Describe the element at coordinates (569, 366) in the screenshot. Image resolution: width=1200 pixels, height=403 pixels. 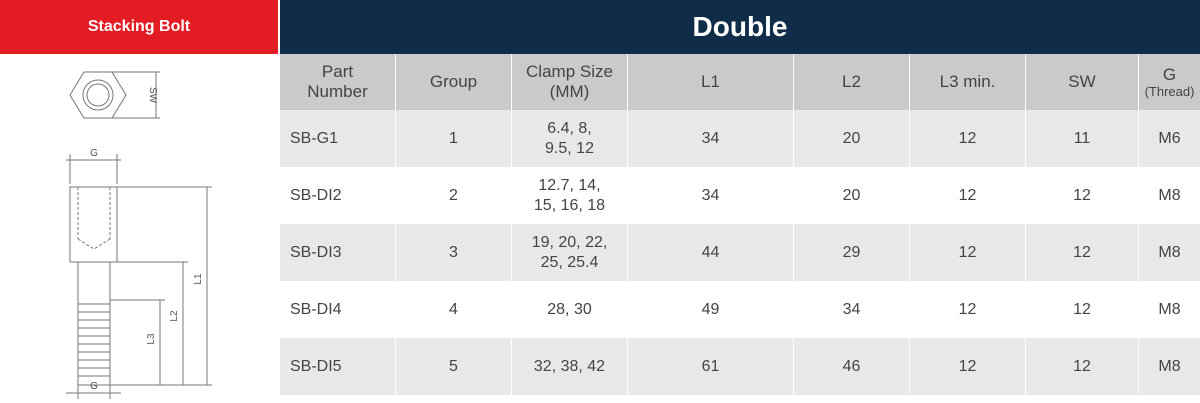
I see `table-cell: 32, 38, 42` at that location.